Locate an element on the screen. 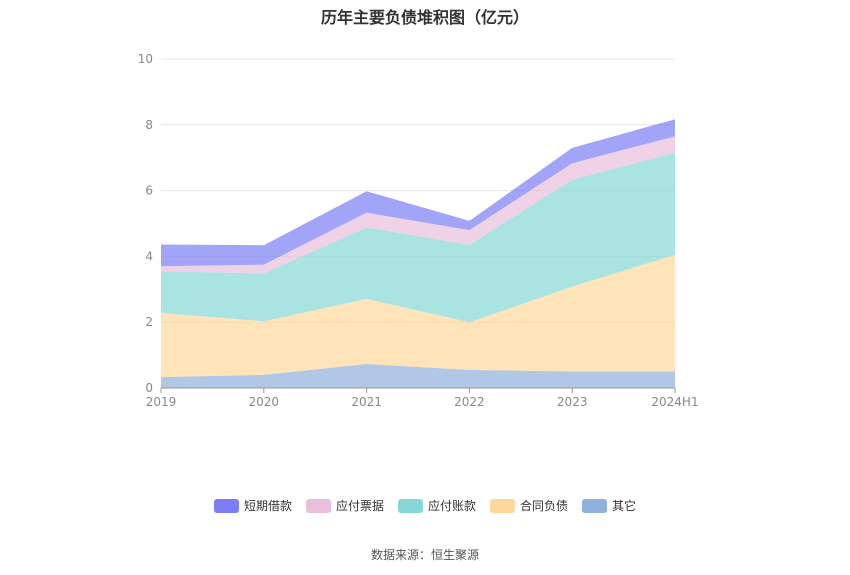  y-tick-label: 10 is located at coordinates (145, 59).